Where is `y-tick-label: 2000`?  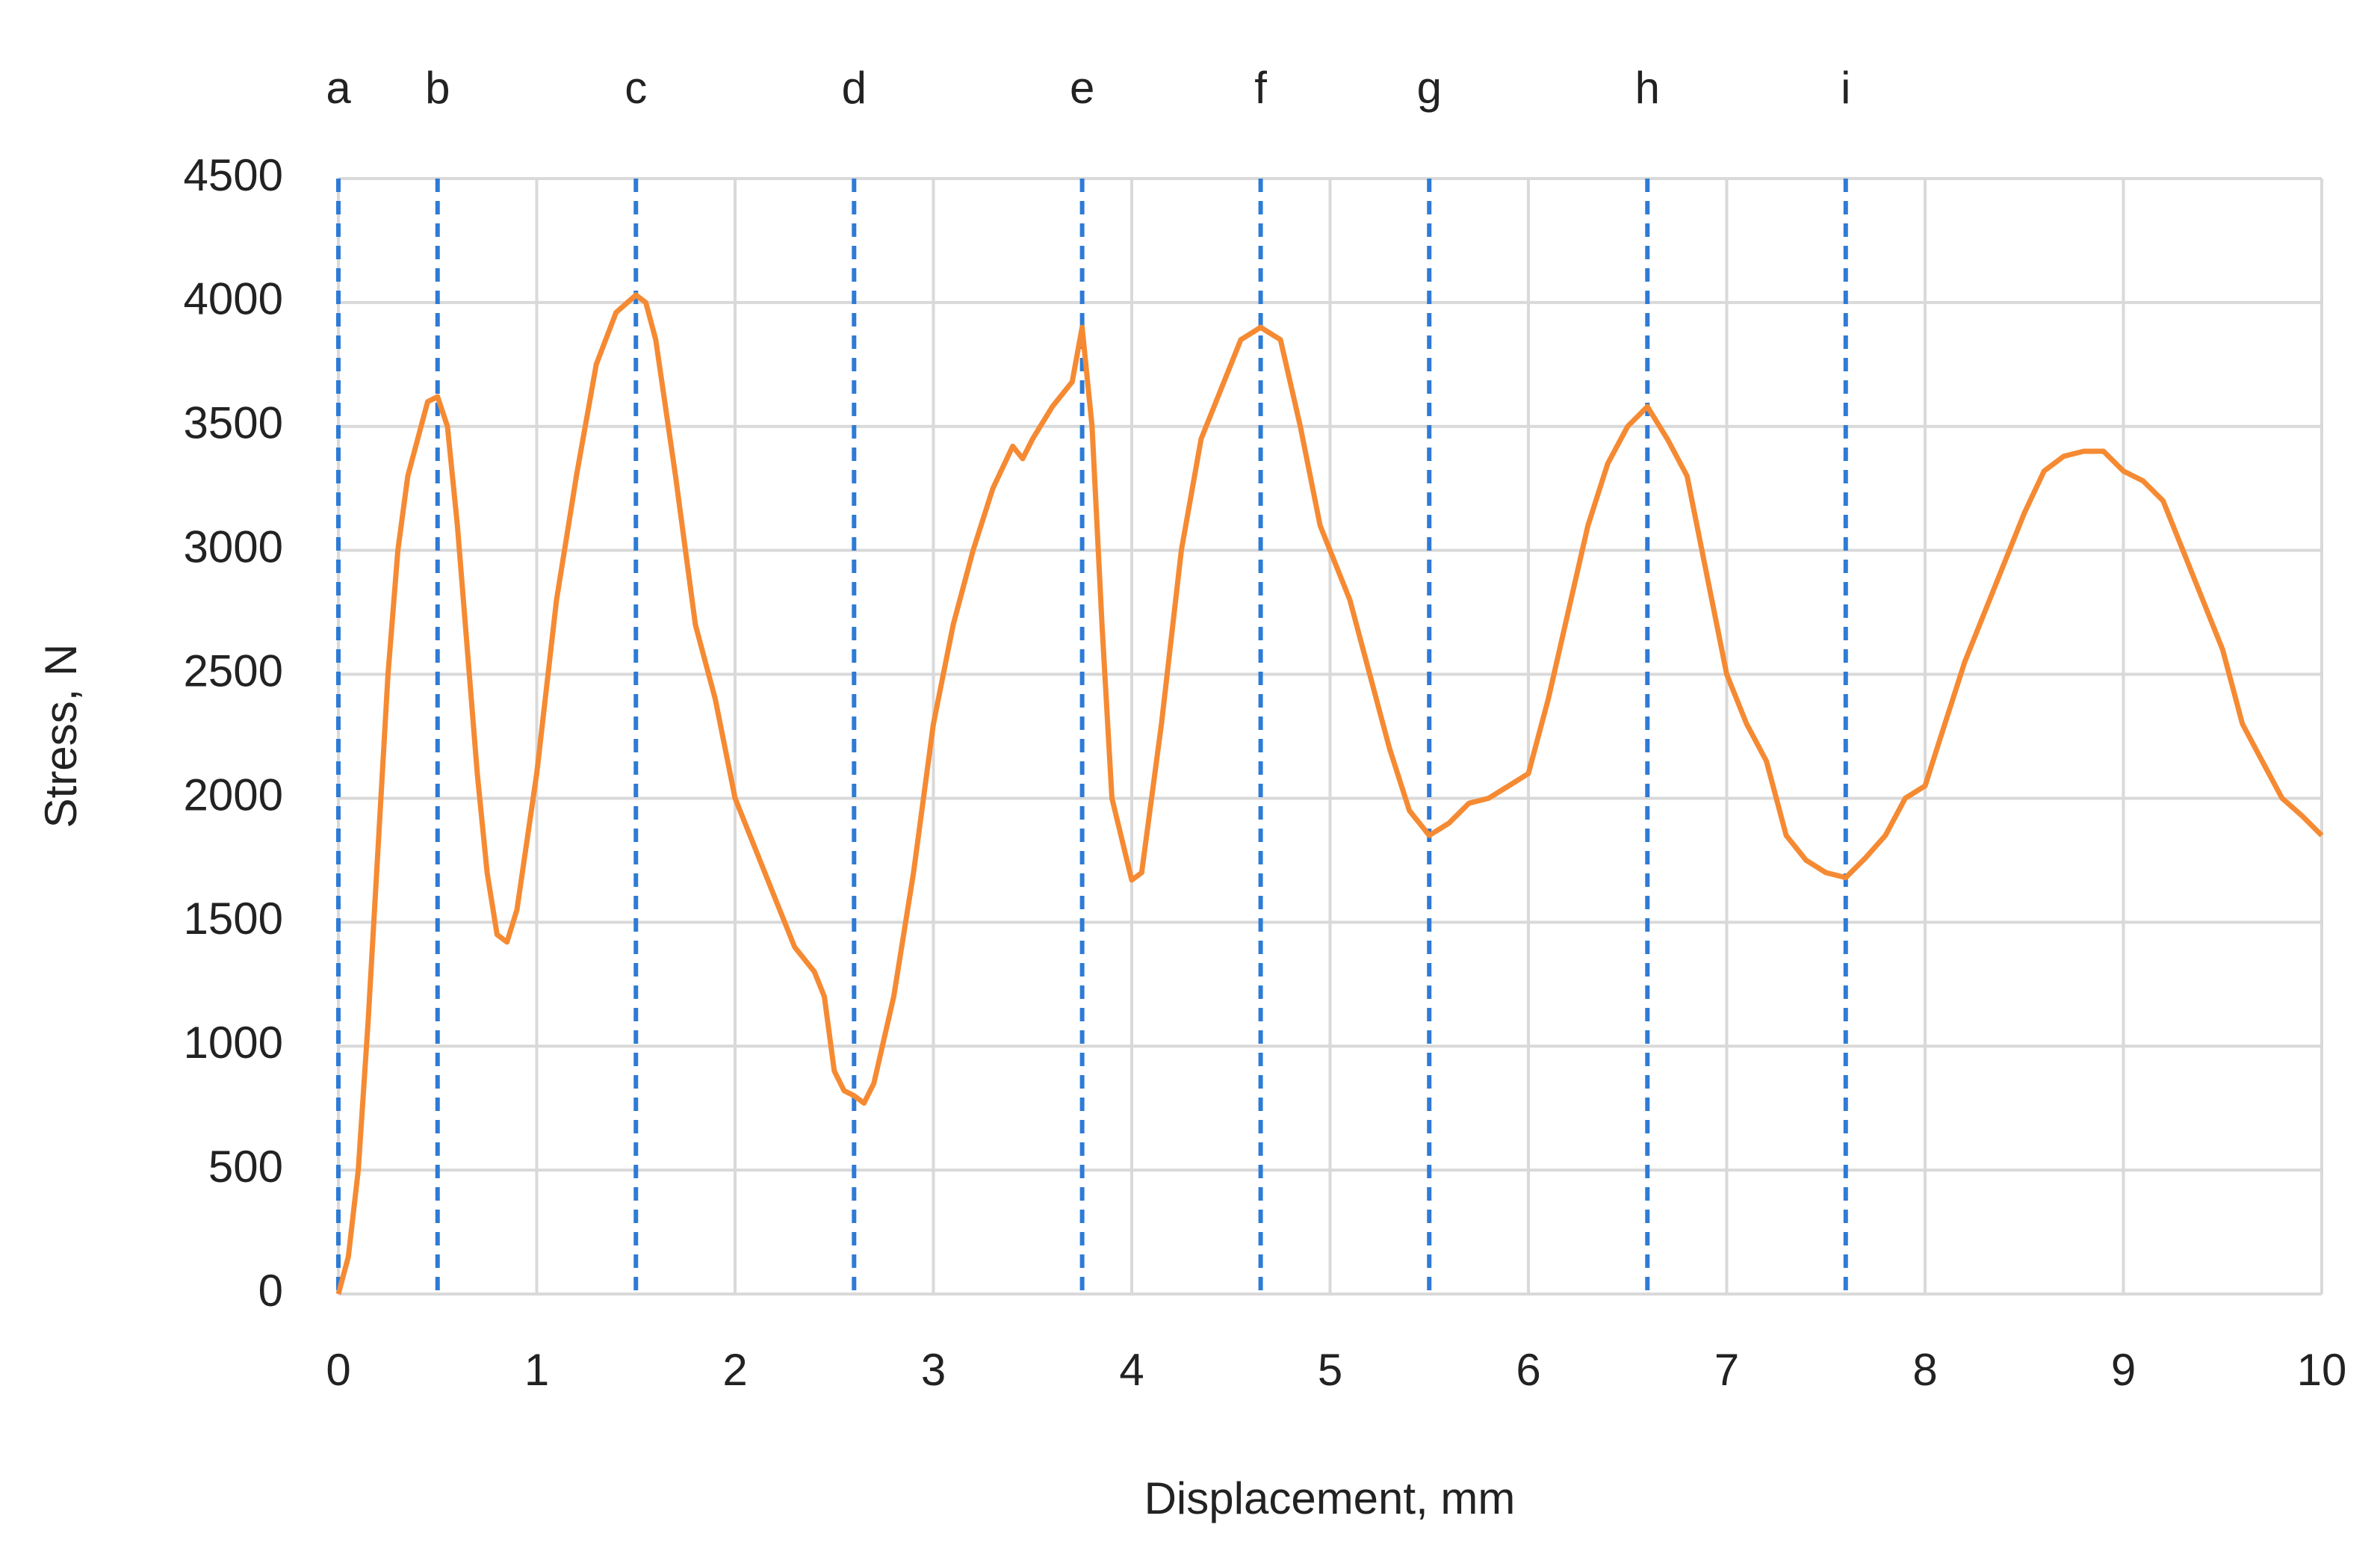 y-tick-label: 2000 is located at coordinates (233, 795).